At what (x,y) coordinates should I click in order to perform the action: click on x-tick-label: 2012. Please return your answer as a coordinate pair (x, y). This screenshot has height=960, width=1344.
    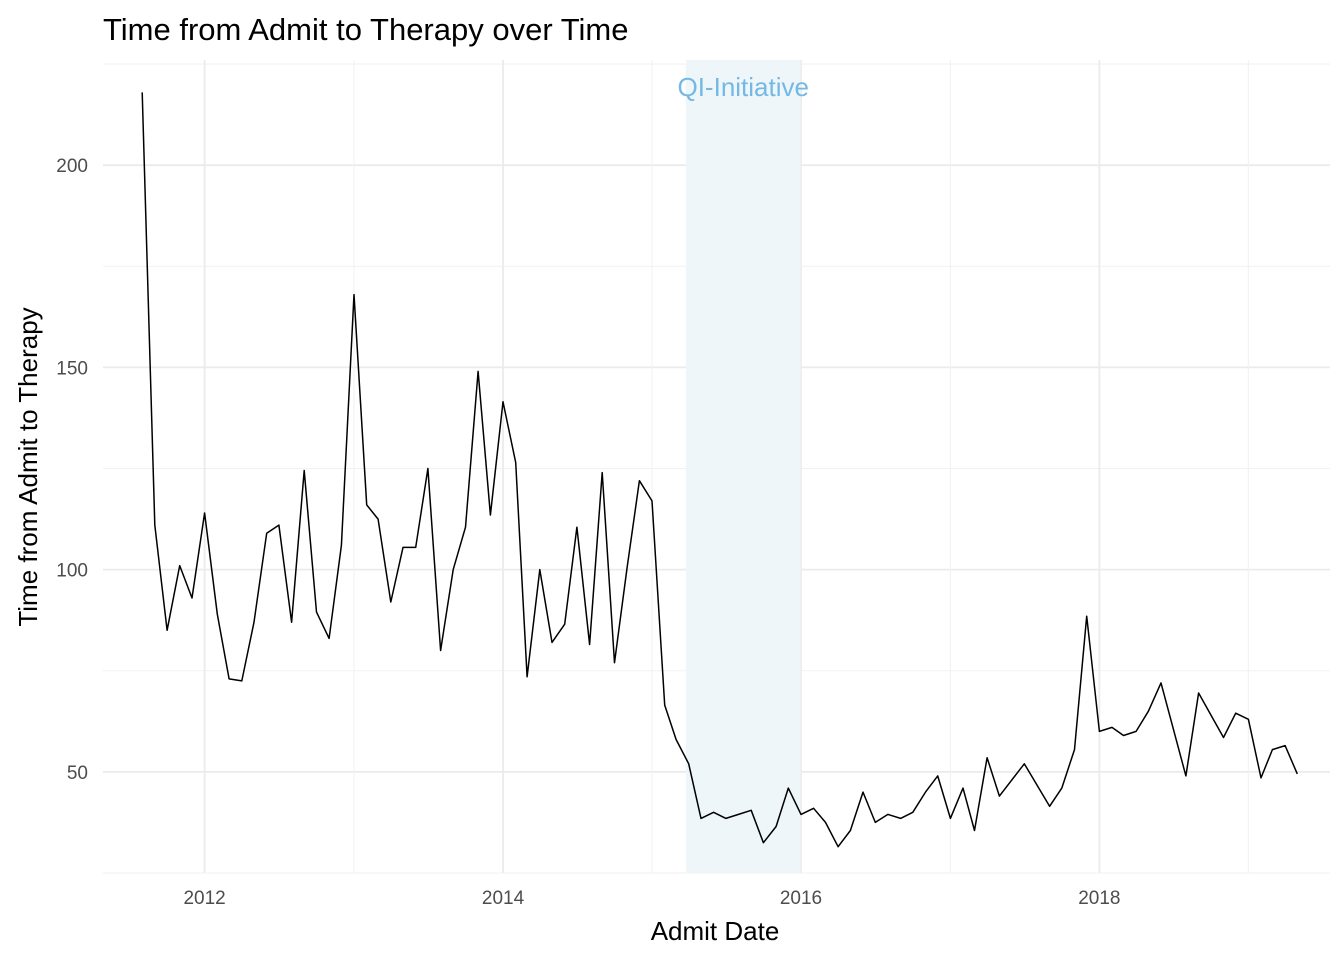
    Looking at the image, I should click on (204, 898).